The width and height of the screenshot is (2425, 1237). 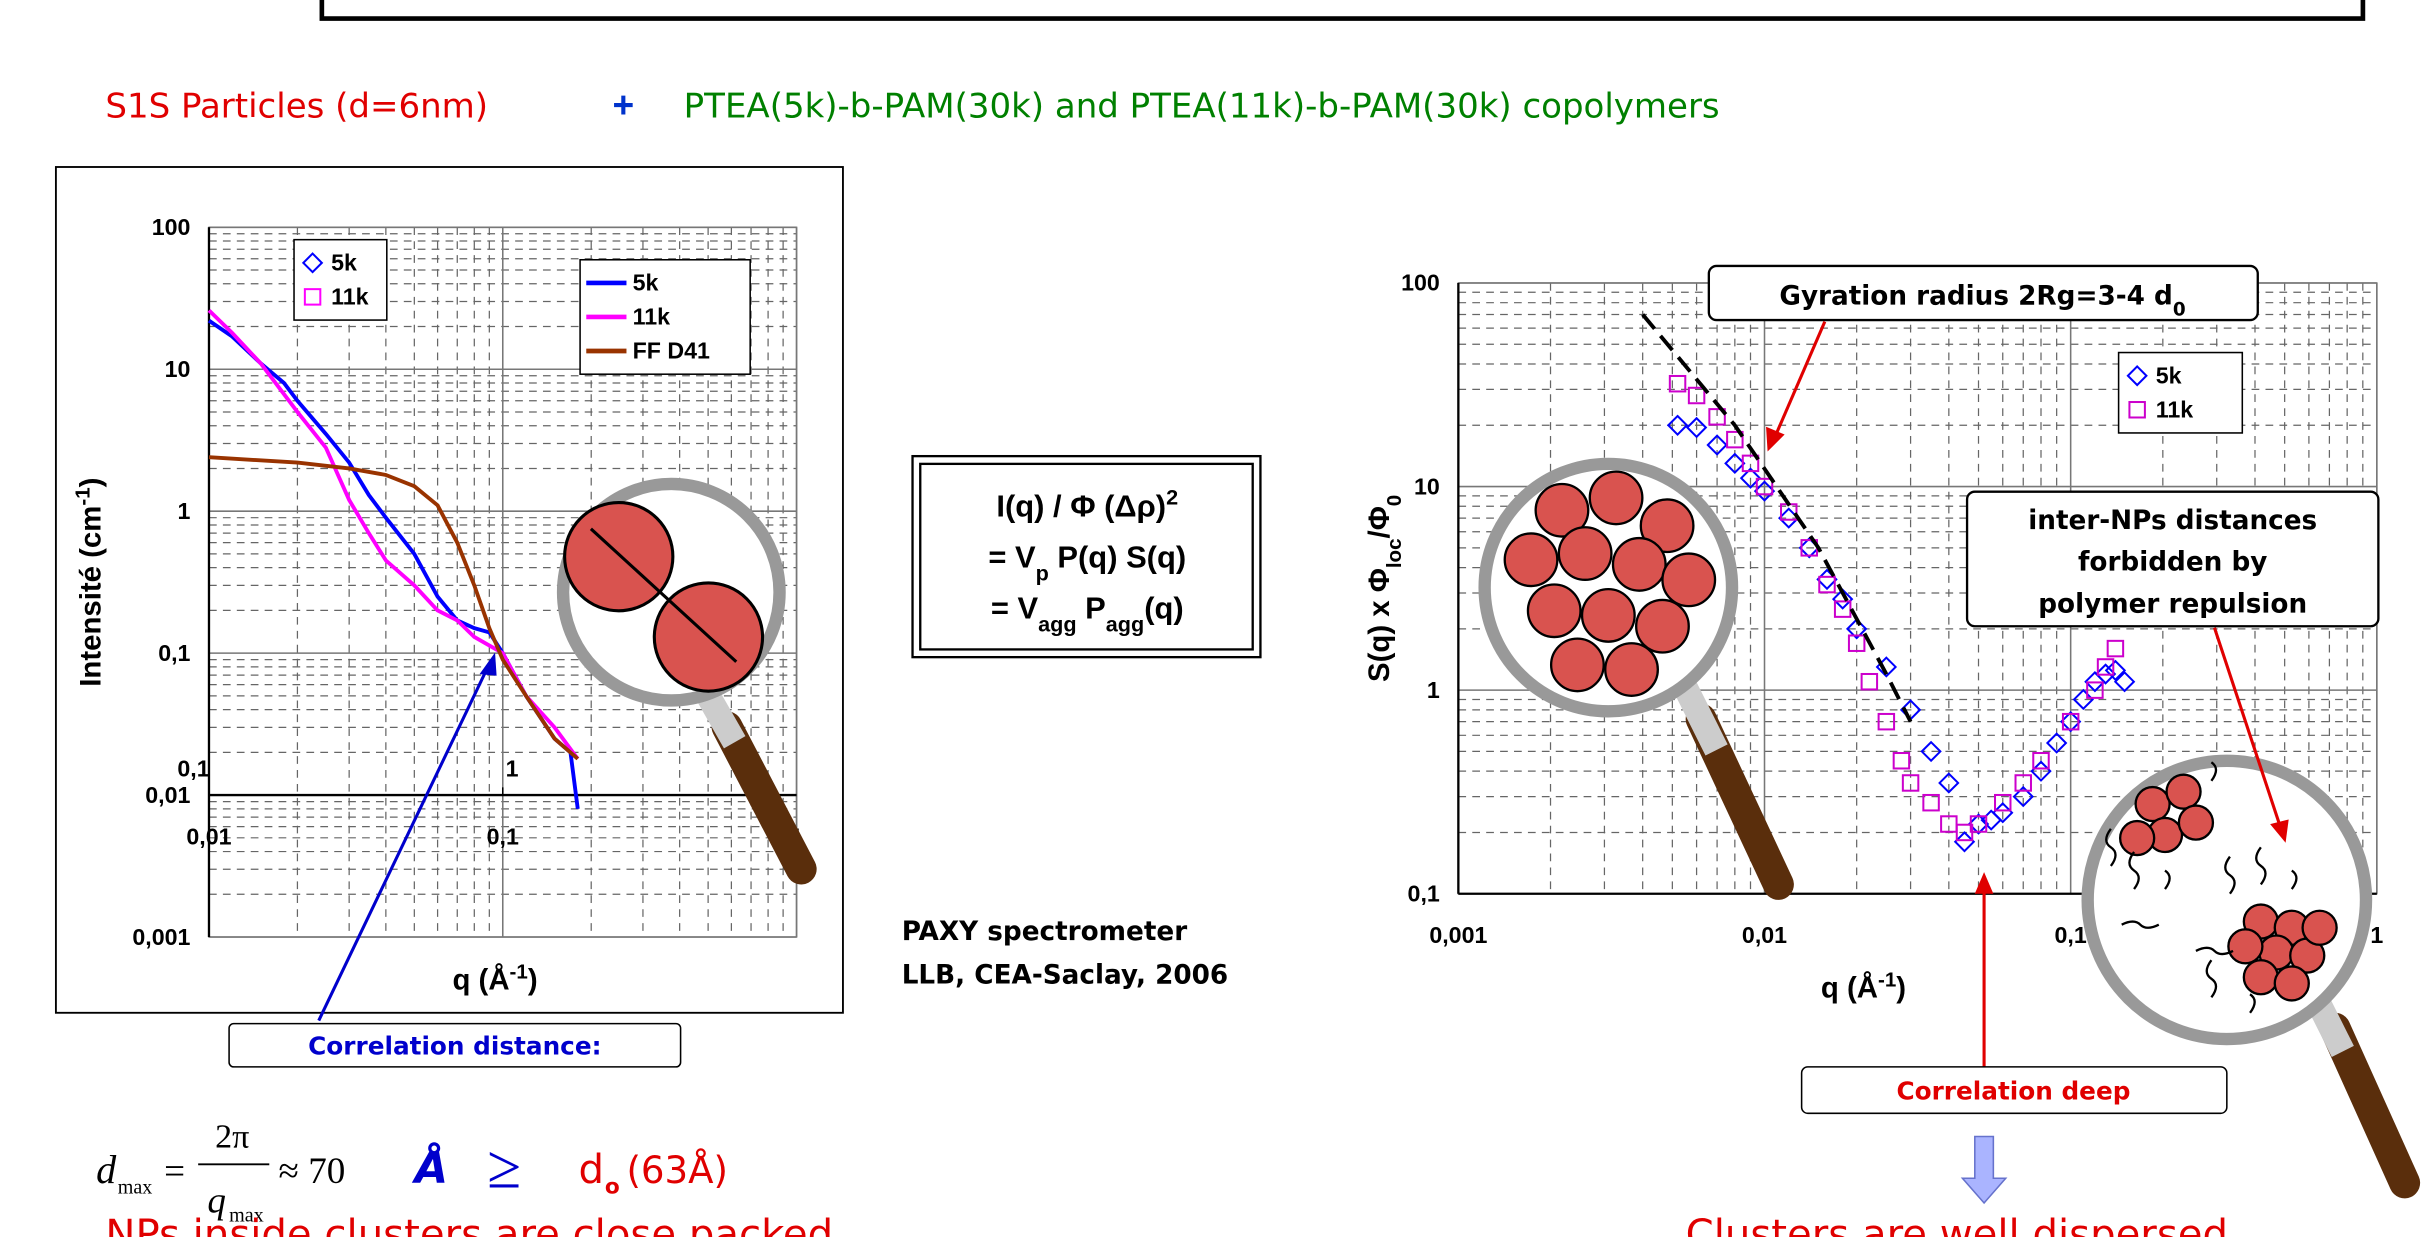 I want to click on formula-box, so click(x=1086, y=556).